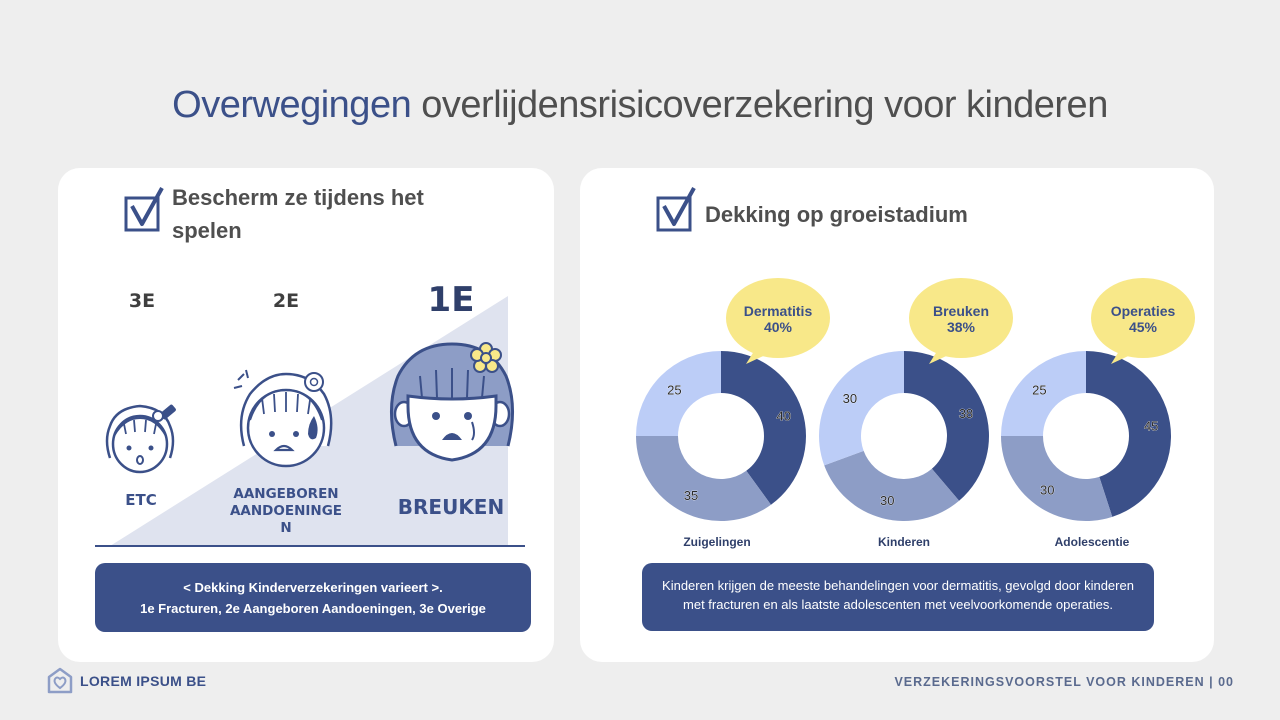 This screenshot has height=720, width=1280. Describe the element at coordinates (1151, 426) in the screenshot. I see `slice-value-label: 45` at that location.